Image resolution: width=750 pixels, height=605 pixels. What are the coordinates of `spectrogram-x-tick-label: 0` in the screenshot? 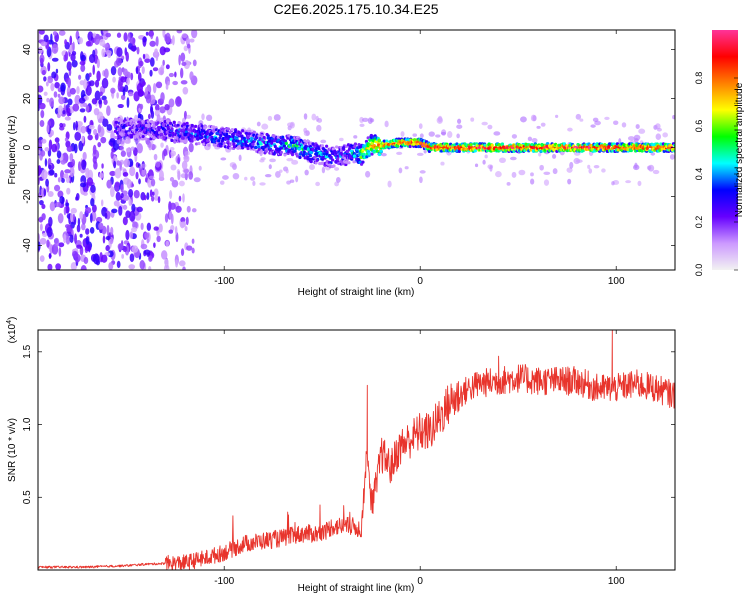 It's located at (420, 281).